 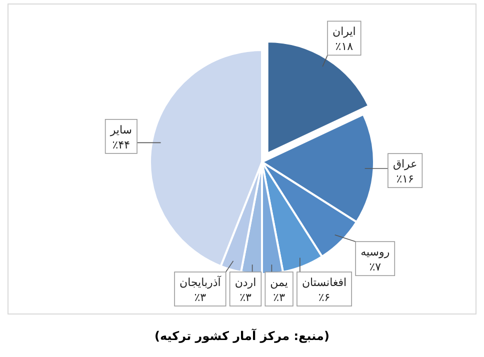 I want to click on annotation: (منبع: مرکز آمار کشور ترکیه), so click(x=242, y=336).